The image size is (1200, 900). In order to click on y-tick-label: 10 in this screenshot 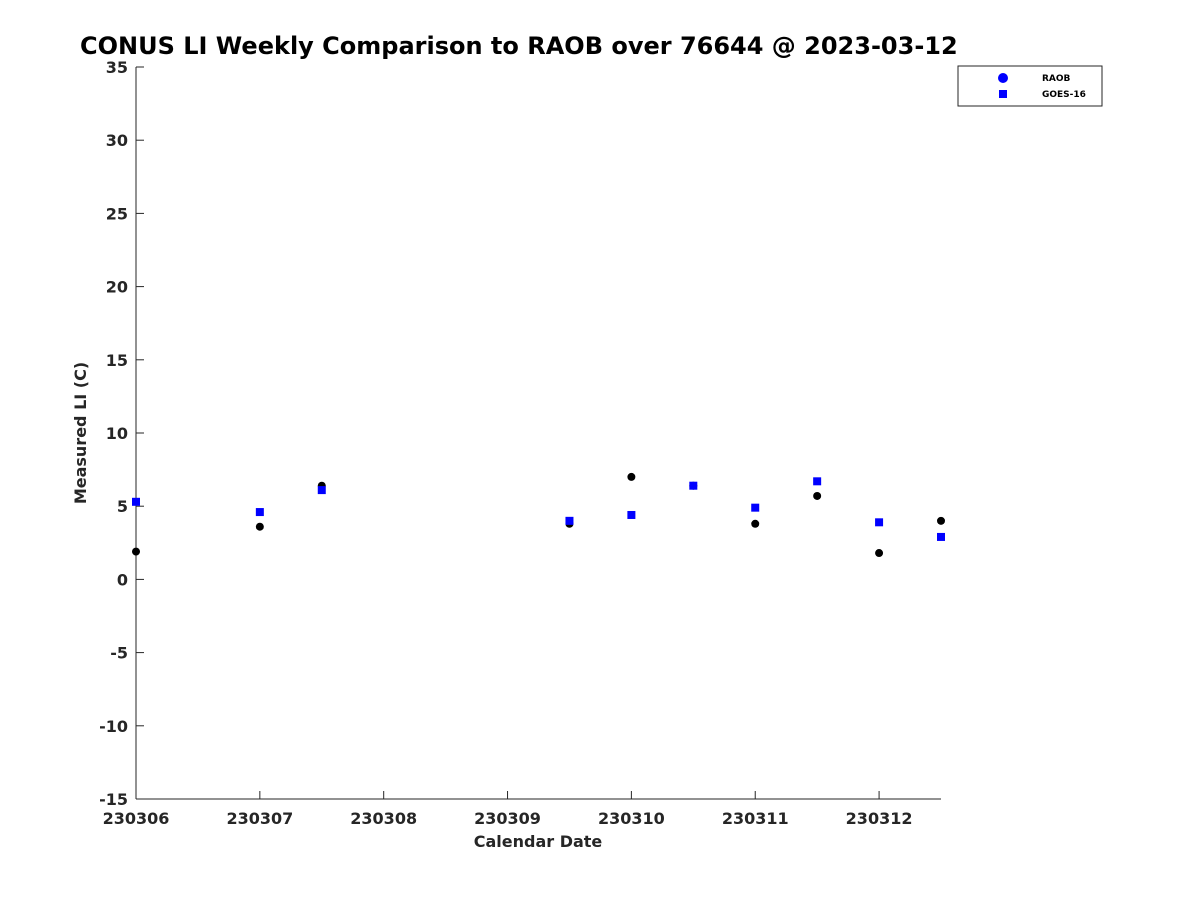, I will do `click(117, 433)`.